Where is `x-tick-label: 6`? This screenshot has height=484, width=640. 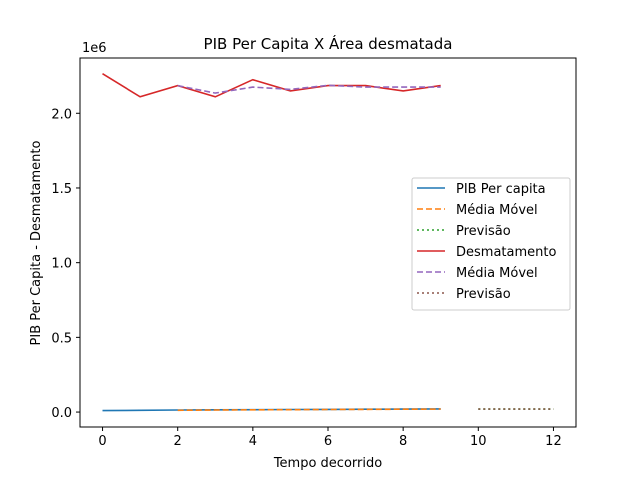
x-tick-label: 6 is located at coordinates (328, 441).